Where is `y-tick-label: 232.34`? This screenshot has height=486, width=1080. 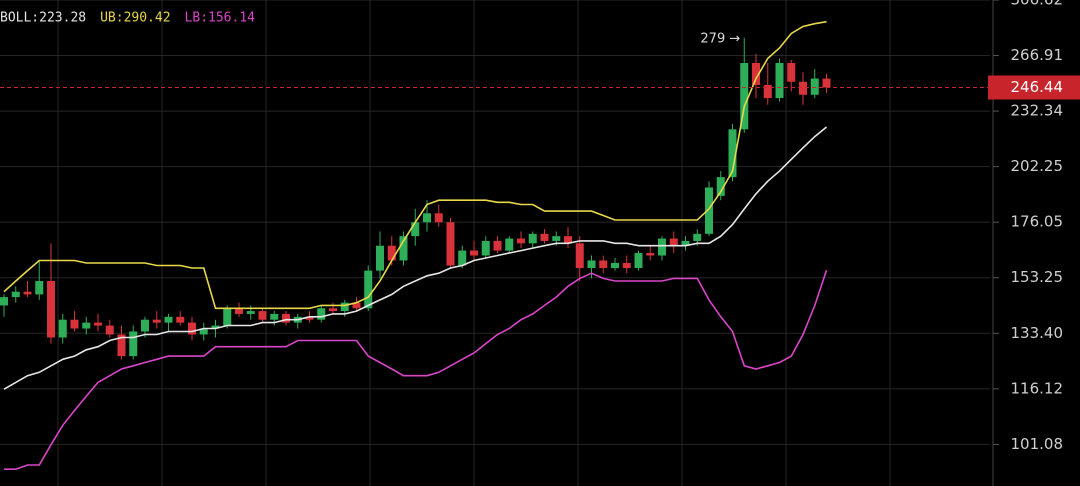 y-tick-label: 232.34 is located at coordinates (1037, 111).